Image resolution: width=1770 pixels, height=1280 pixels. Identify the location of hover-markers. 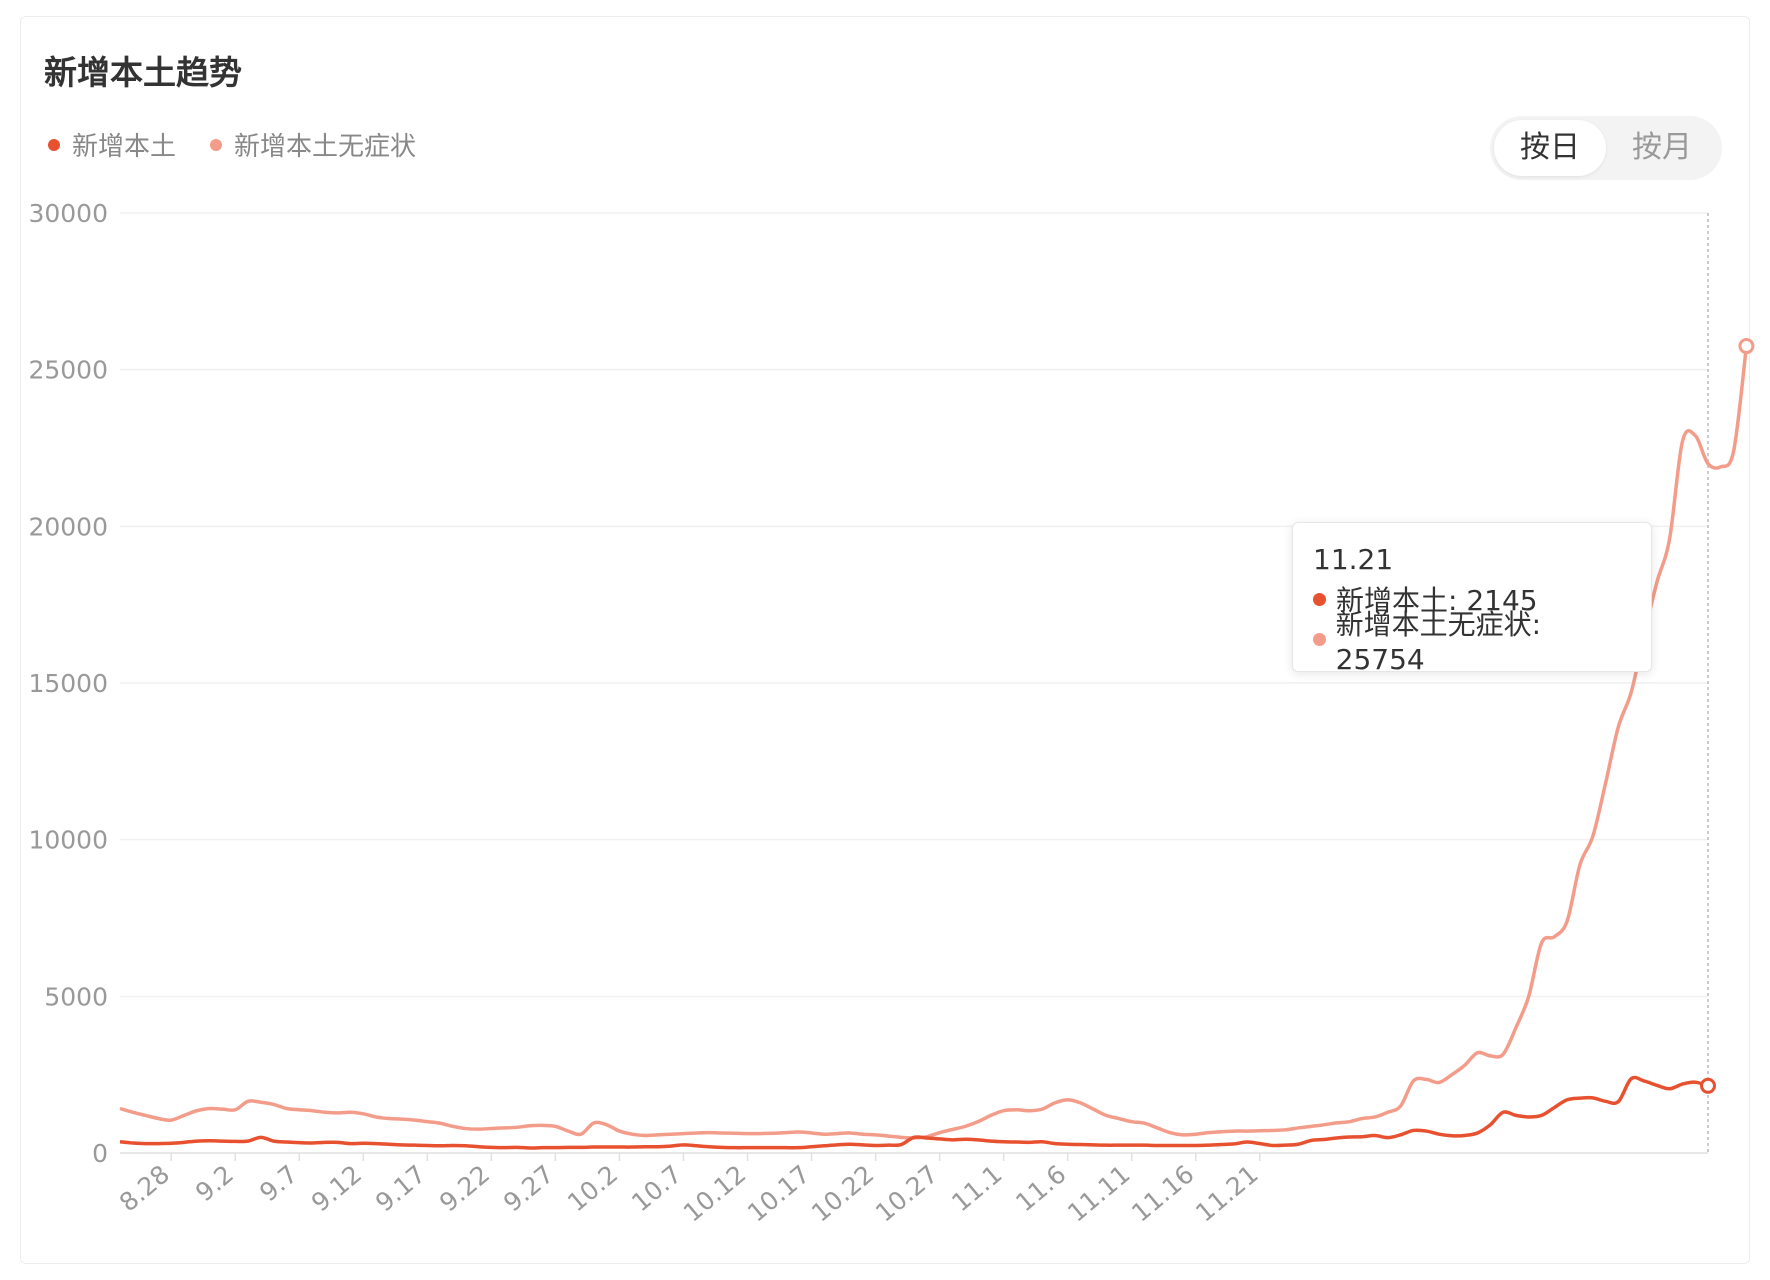
(1727, 716).